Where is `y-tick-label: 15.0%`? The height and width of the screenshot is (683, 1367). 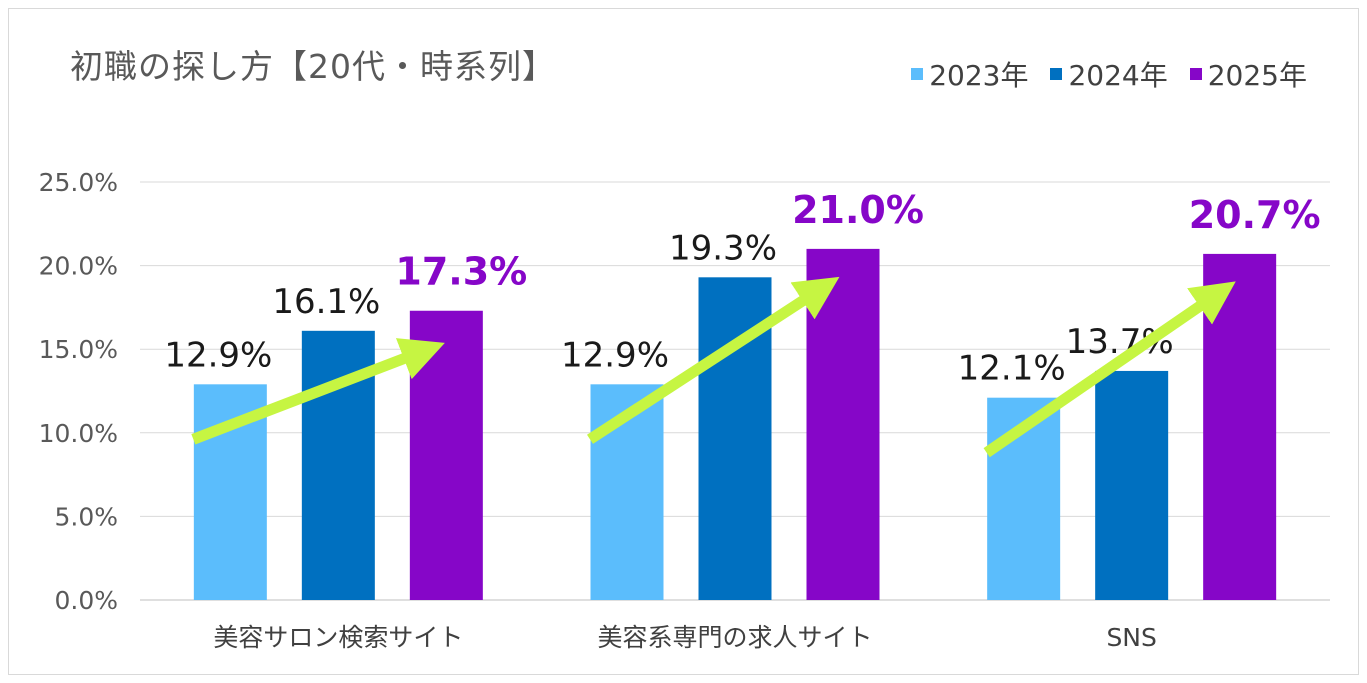 y-tick-label: 15.0% is located at coordinates (78, 349).